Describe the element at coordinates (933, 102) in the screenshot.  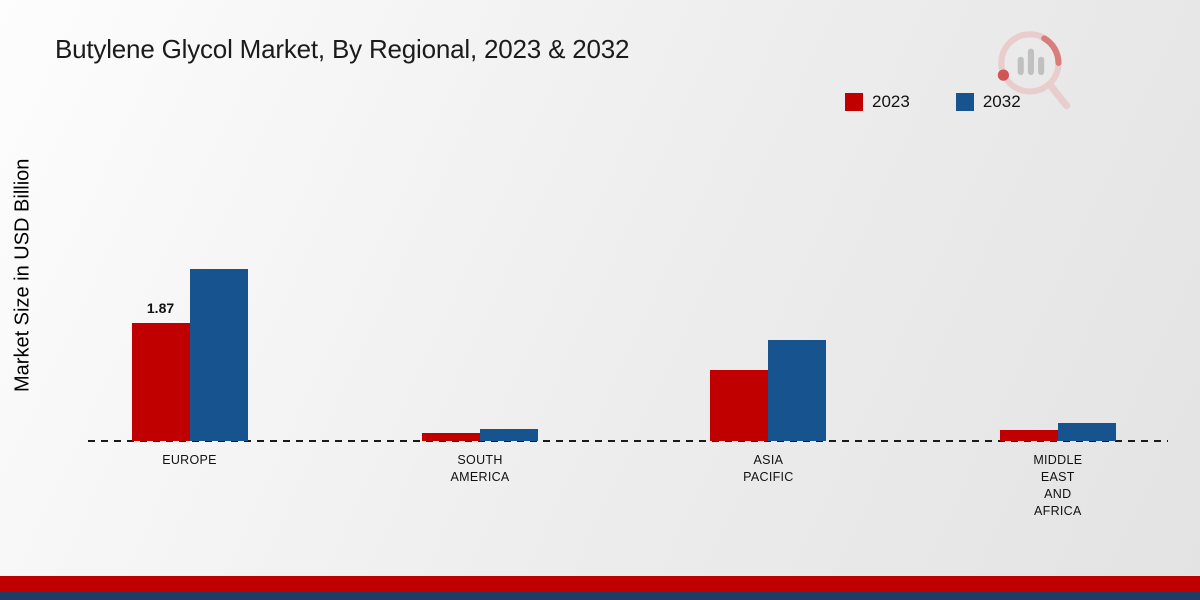
I see `legend: 2023 2032` at that location.